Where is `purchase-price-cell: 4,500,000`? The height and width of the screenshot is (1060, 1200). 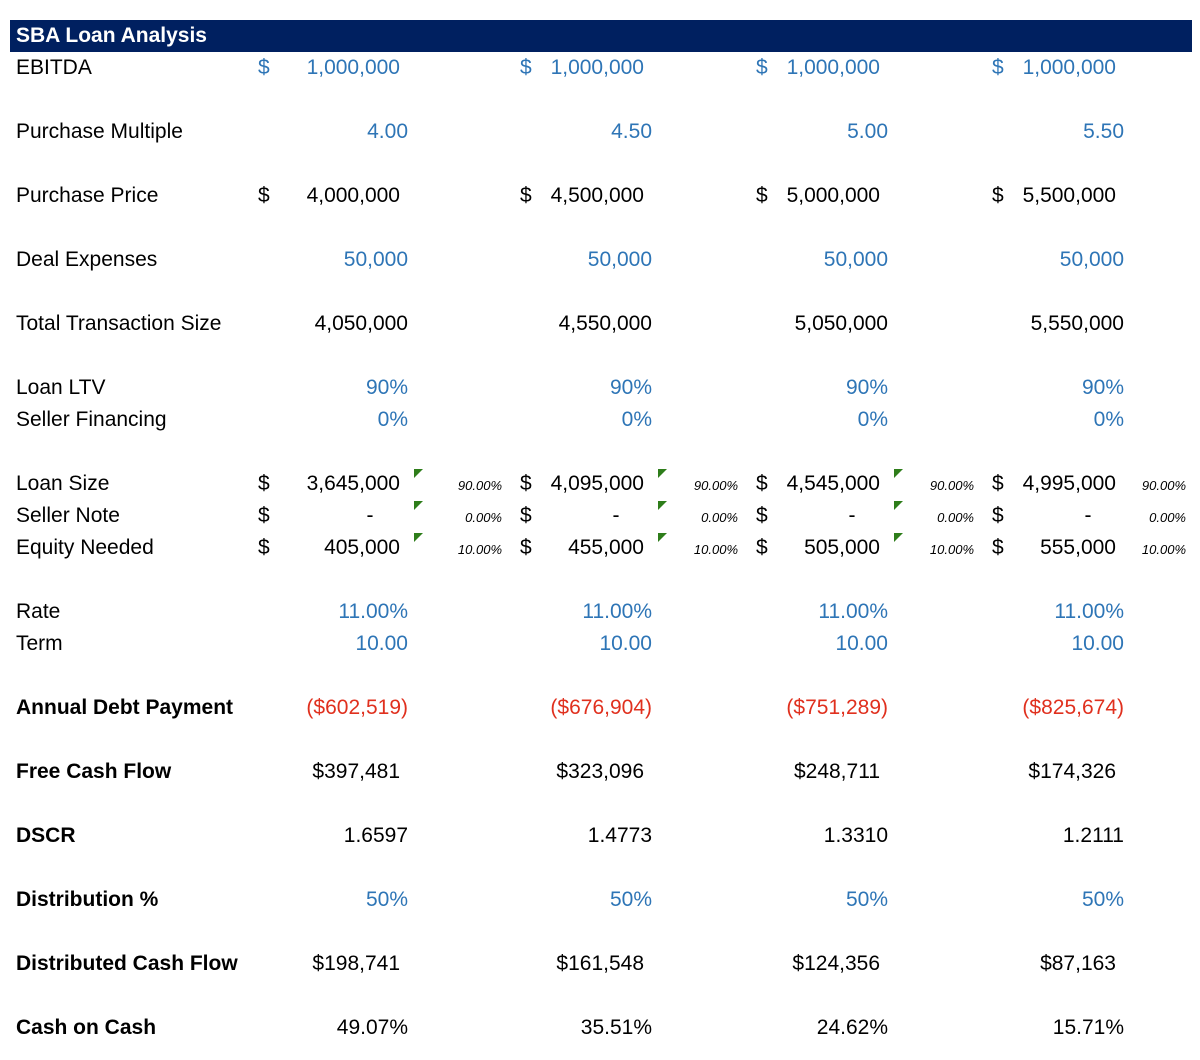
purchase-price-cell: 4,500,000 is located at coordinates (597, 195).